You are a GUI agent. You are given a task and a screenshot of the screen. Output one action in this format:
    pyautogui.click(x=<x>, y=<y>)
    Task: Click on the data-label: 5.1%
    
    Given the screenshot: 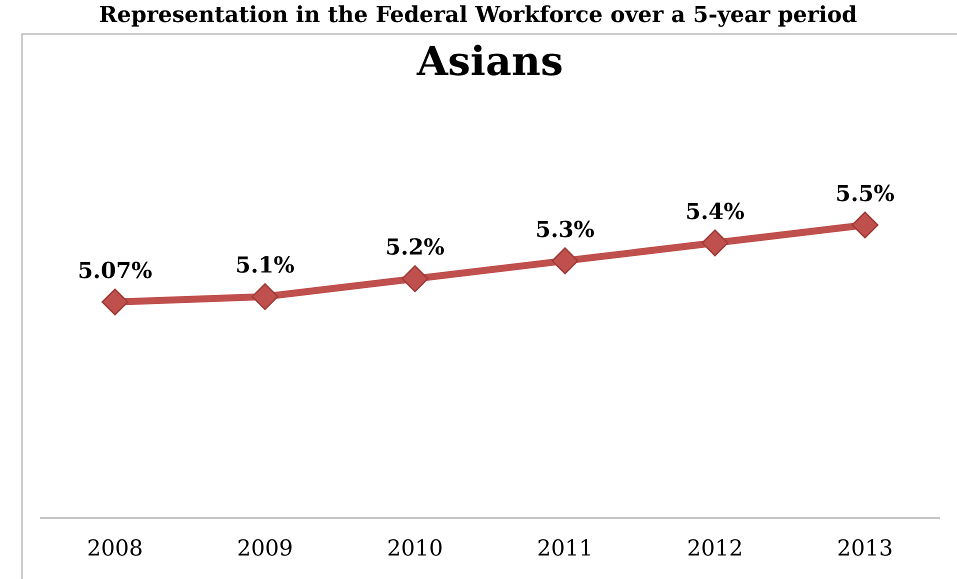 What is the action you would take?
    pyautogui.click(x=265, y=265)
    